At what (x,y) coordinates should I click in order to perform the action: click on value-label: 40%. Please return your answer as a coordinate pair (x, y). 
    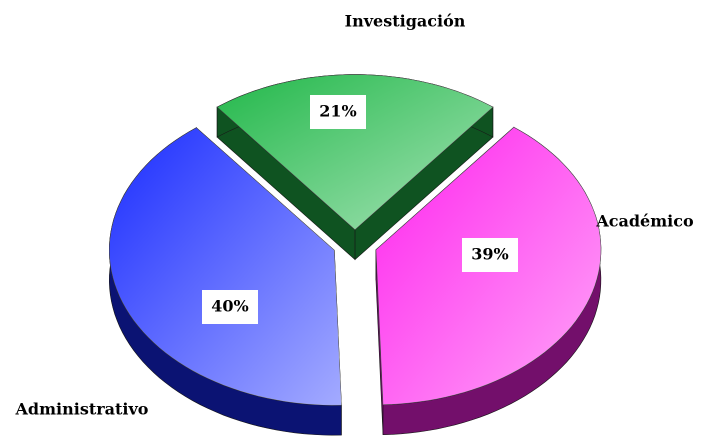
    Looking at the image, I should click on (229, 306).